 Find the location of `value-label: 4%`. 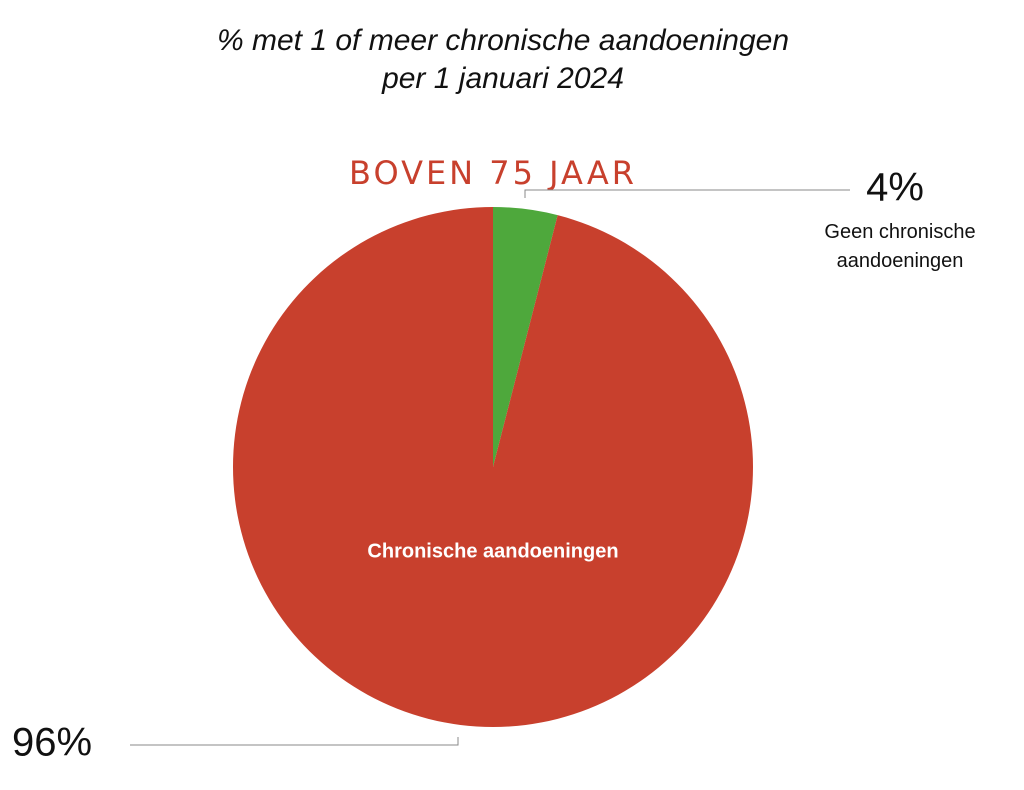

value-label: 4% is located at coordinates (895, 188).